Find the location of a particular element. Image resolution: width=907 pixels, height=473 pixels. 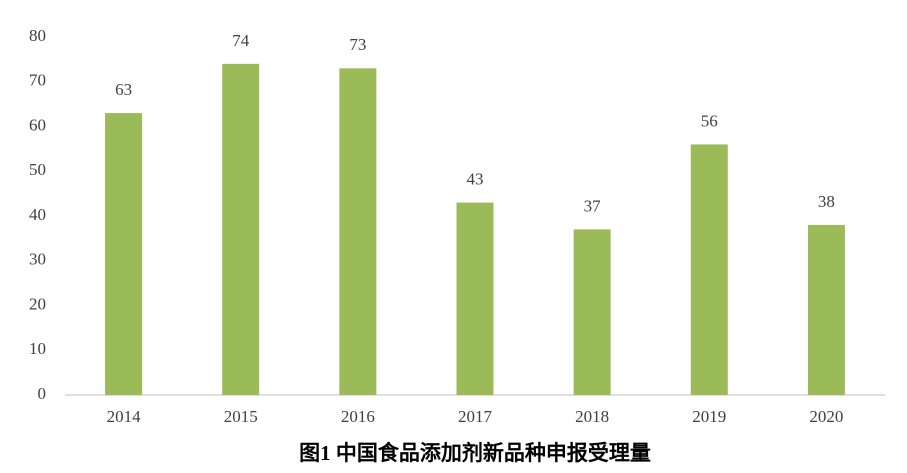

data-label: 74 is located at coordinates (241, 40).